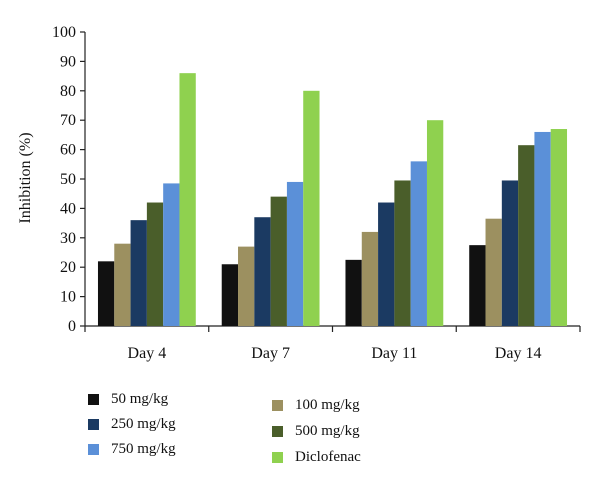 The height and width of the screenshot is (489, 600). What do you see at coordinates (68, 91) in the screenshot?
I see `y-tick-label: 80` at bounding box center [68, 91].